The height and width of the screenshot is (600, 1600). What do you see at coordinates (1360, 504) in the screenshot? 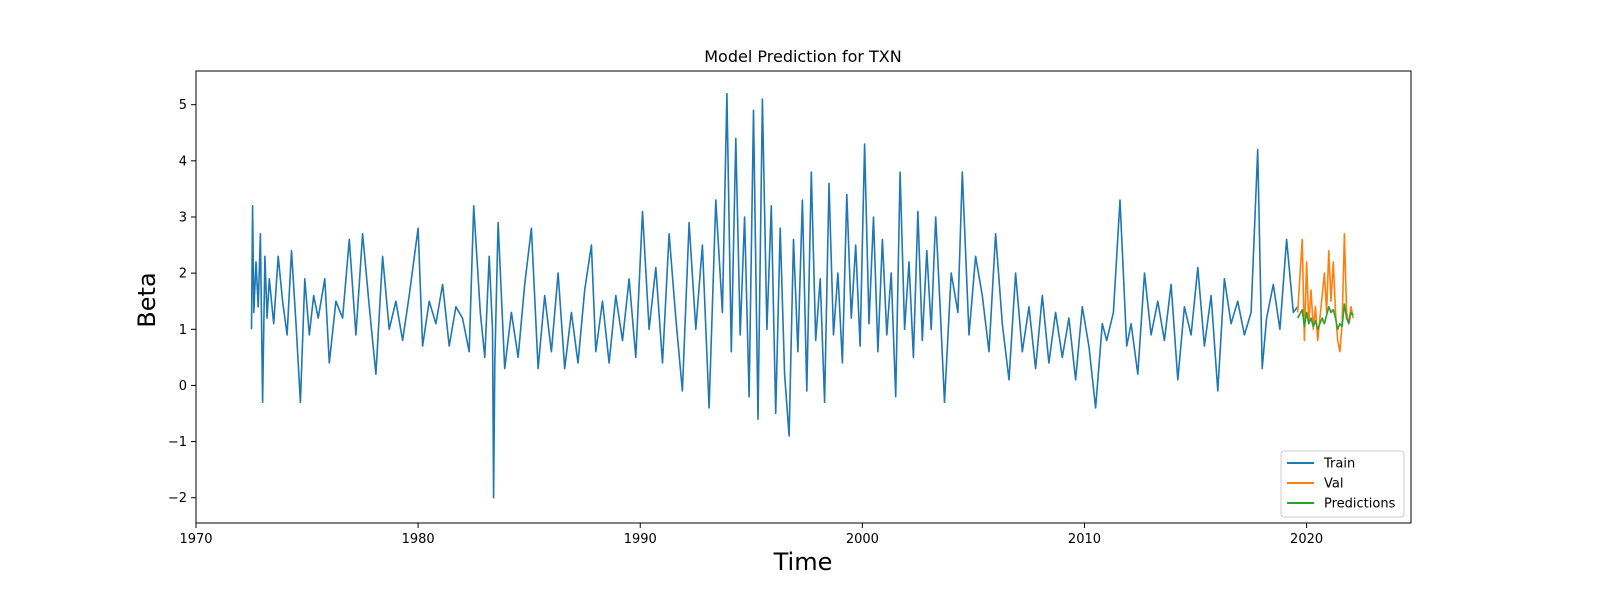
I see `legend-label-predictions: Predictions` at bounding box center [1360, 504].